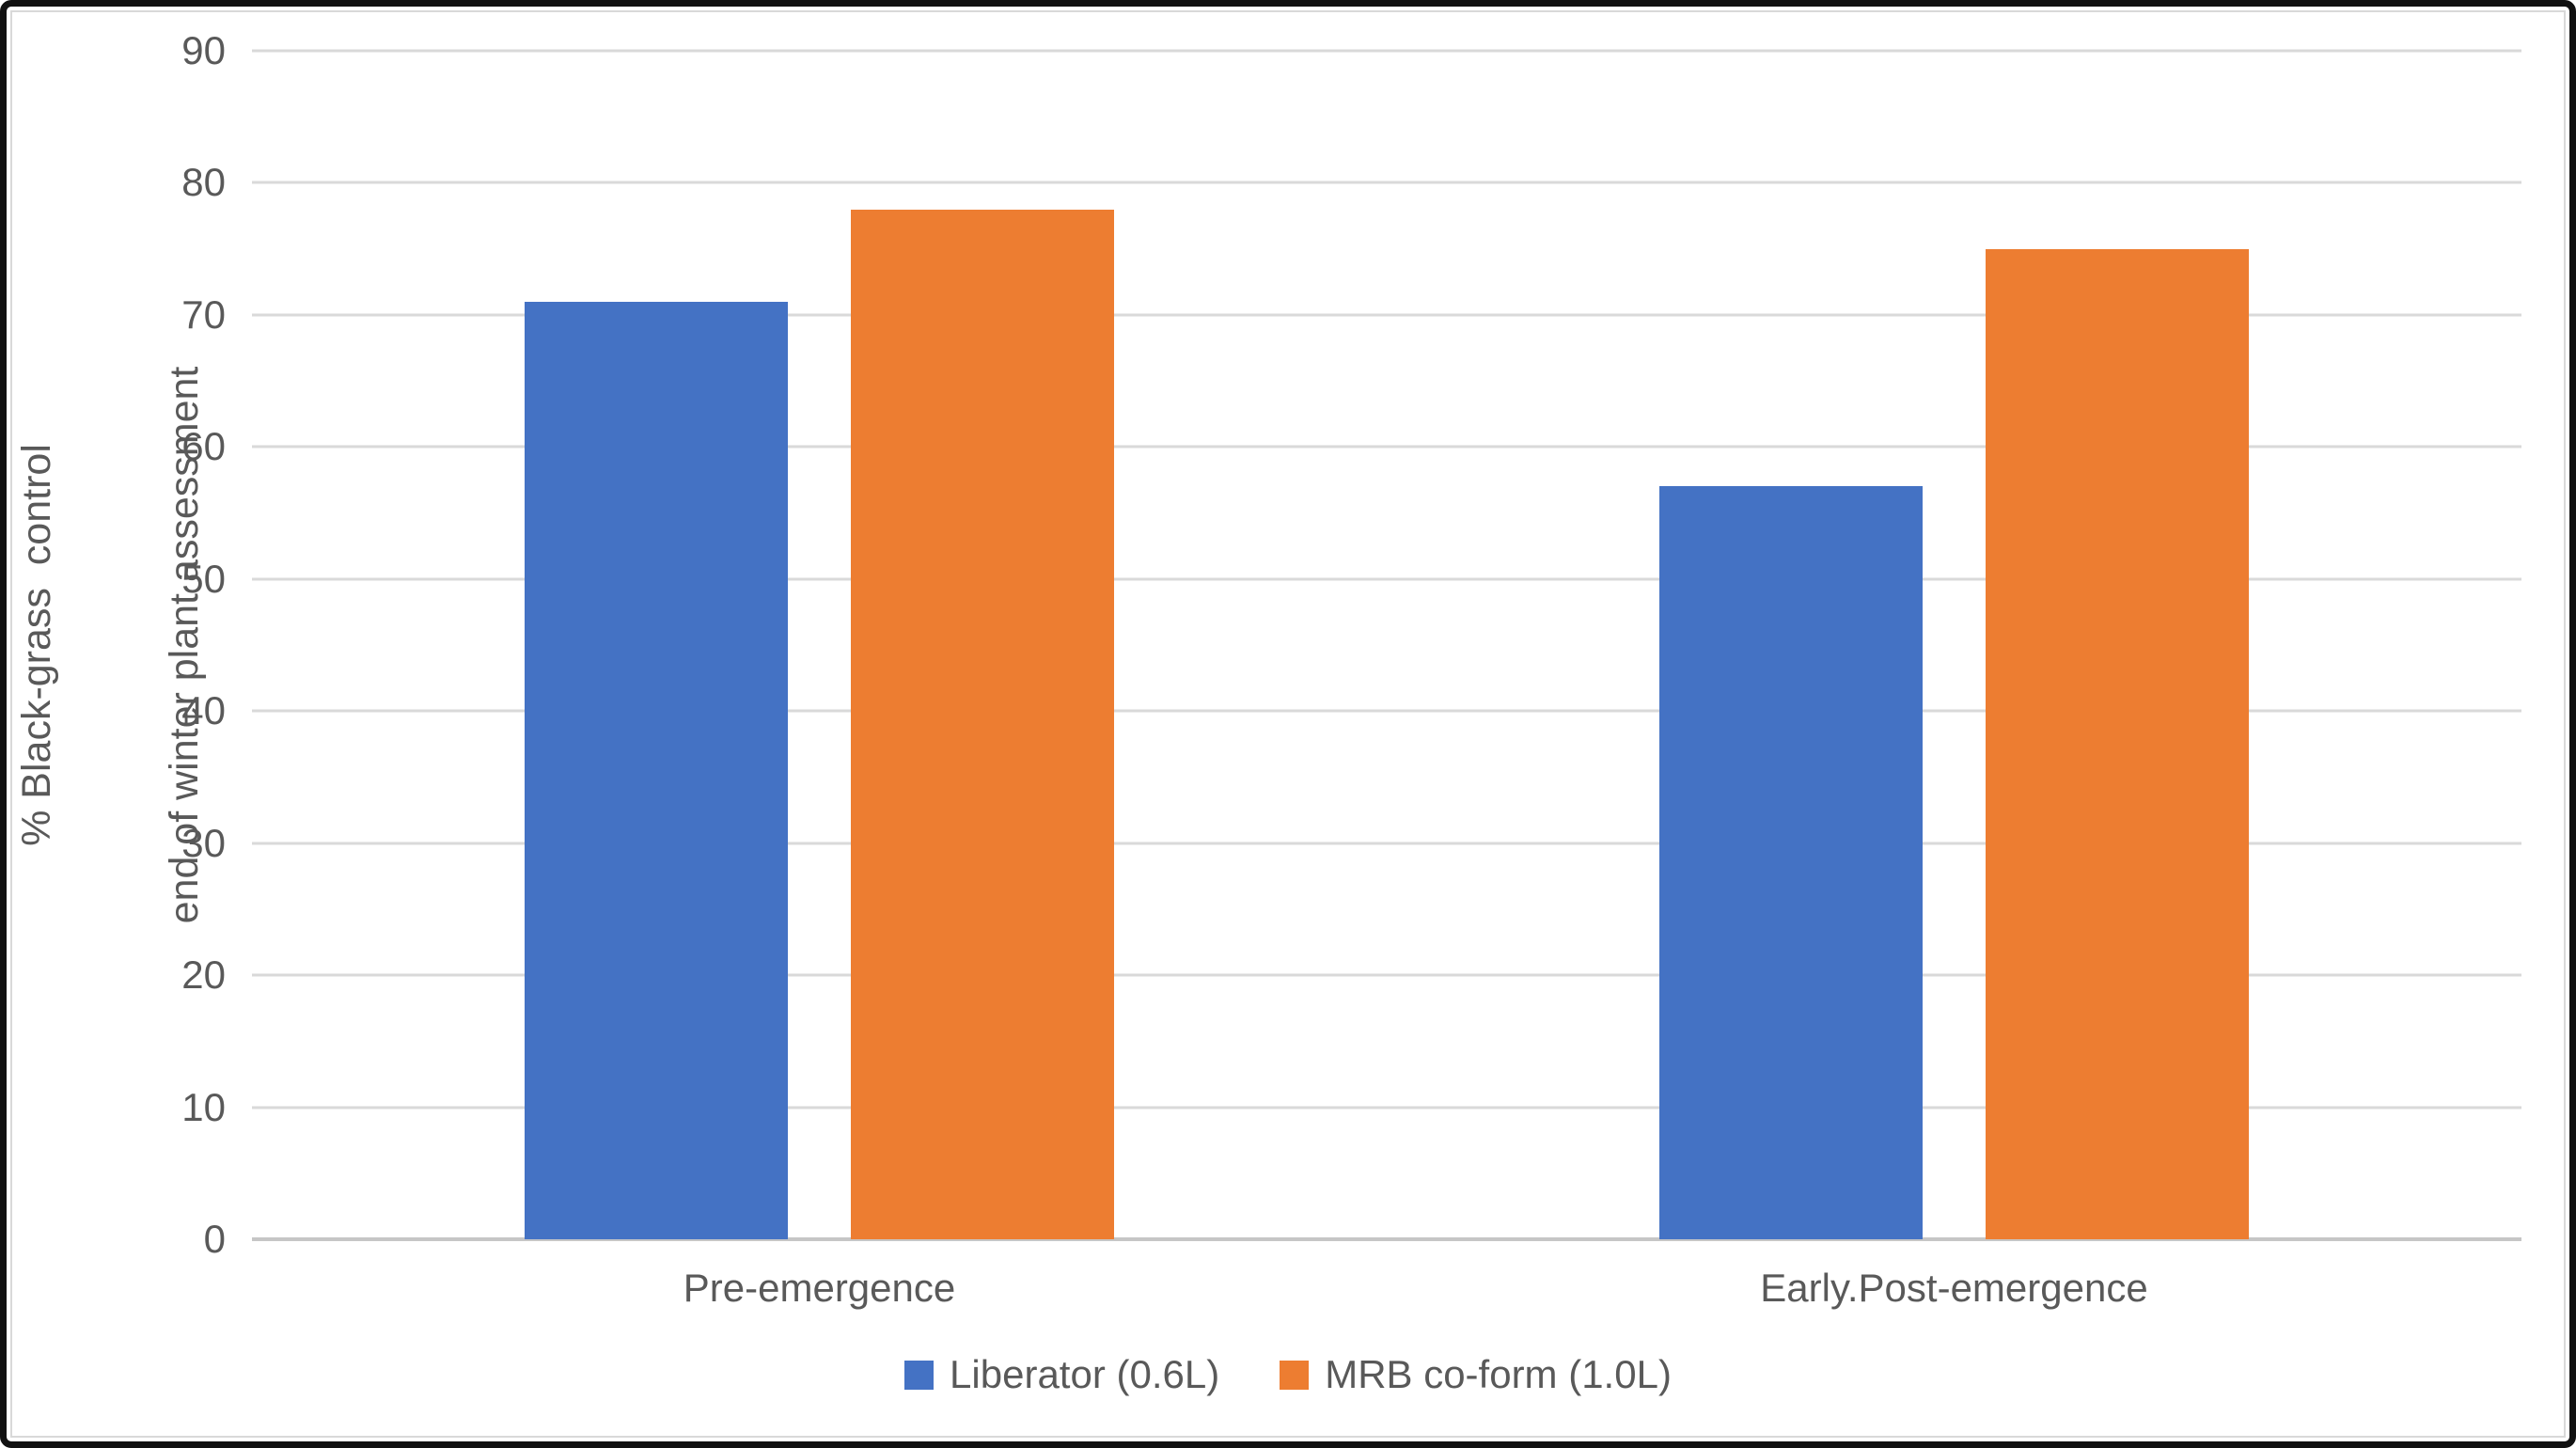 This screenshot has width=2576, height=1448. Describe the element at coordinates (1085, 1374) in the screenshot. I see `legend-label: Liberator (0.6L)` at that location.